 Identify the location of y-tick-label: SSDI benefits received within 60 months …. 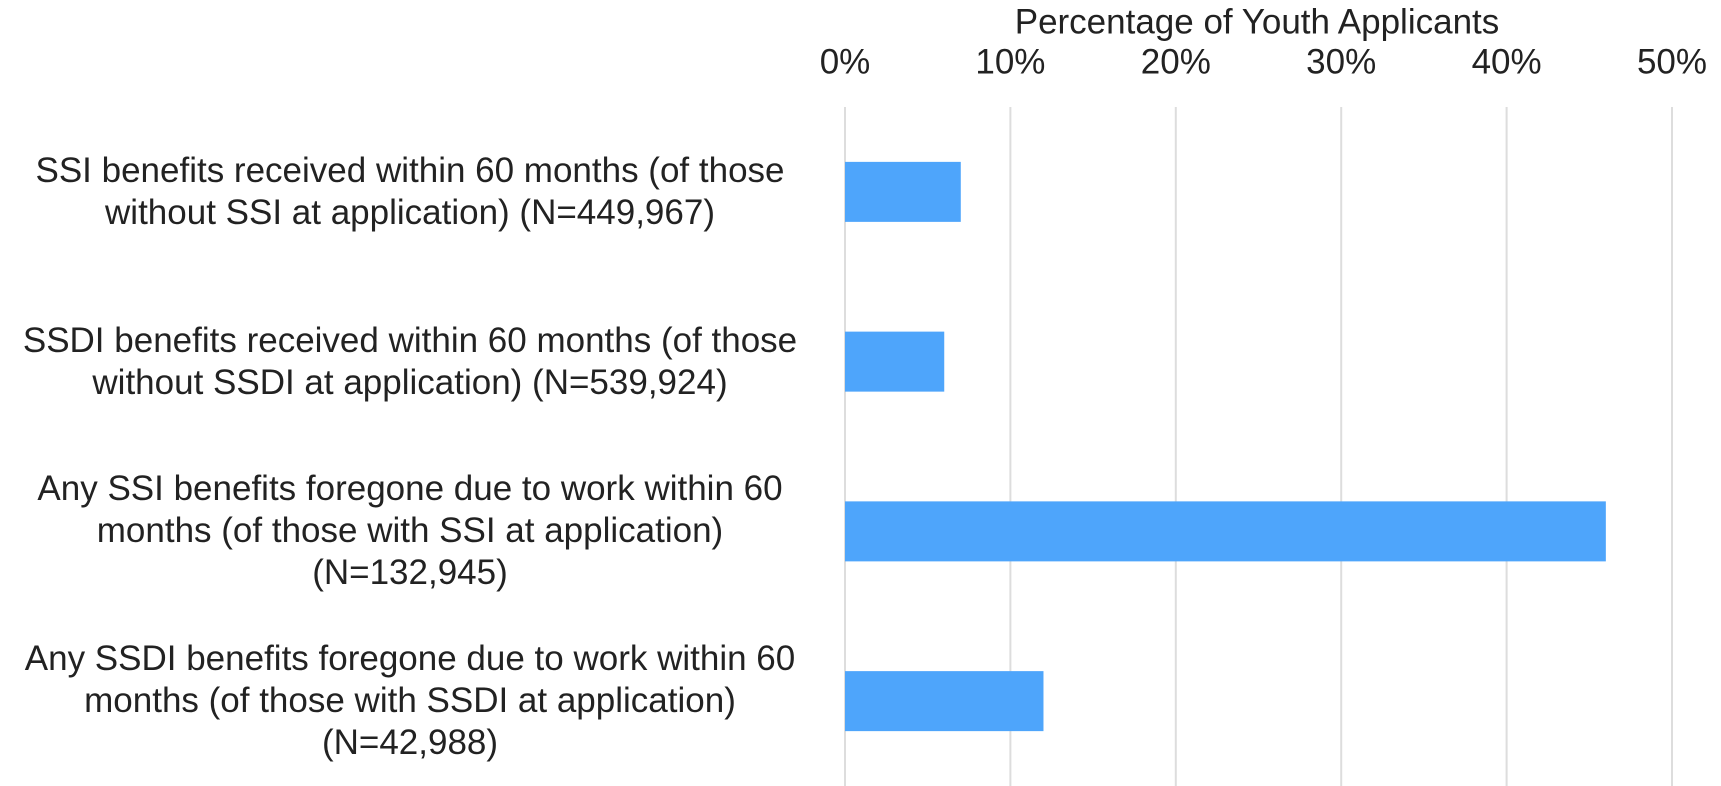
(410, 361).